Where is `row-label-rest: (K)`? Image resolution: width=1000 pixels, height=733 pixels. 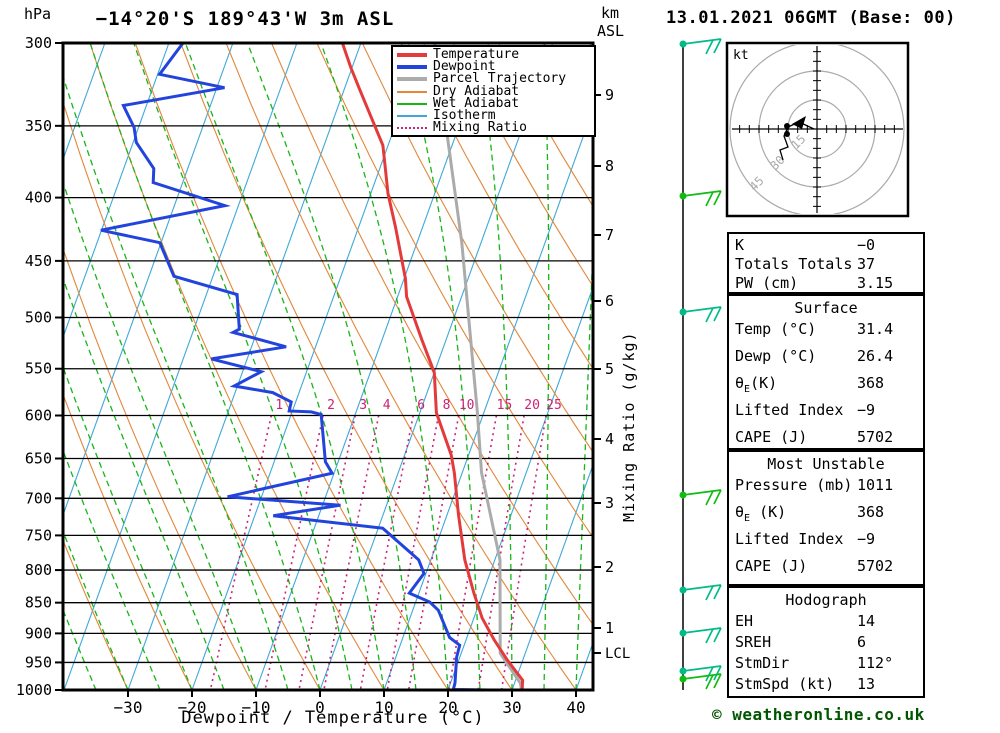
row-label-rest: (K) is located at coordinates (764, 383).